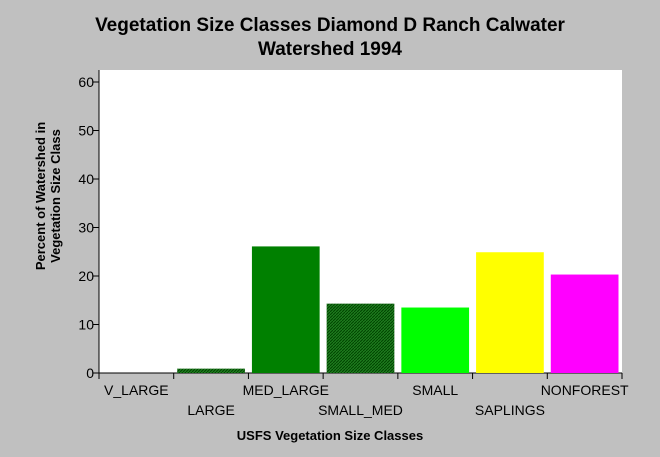 The width and height of the screenshot is (660, 457). Describe the element at coordinates (86, 82) in the screenshot. I see `y-tick-label: 60` at that location.